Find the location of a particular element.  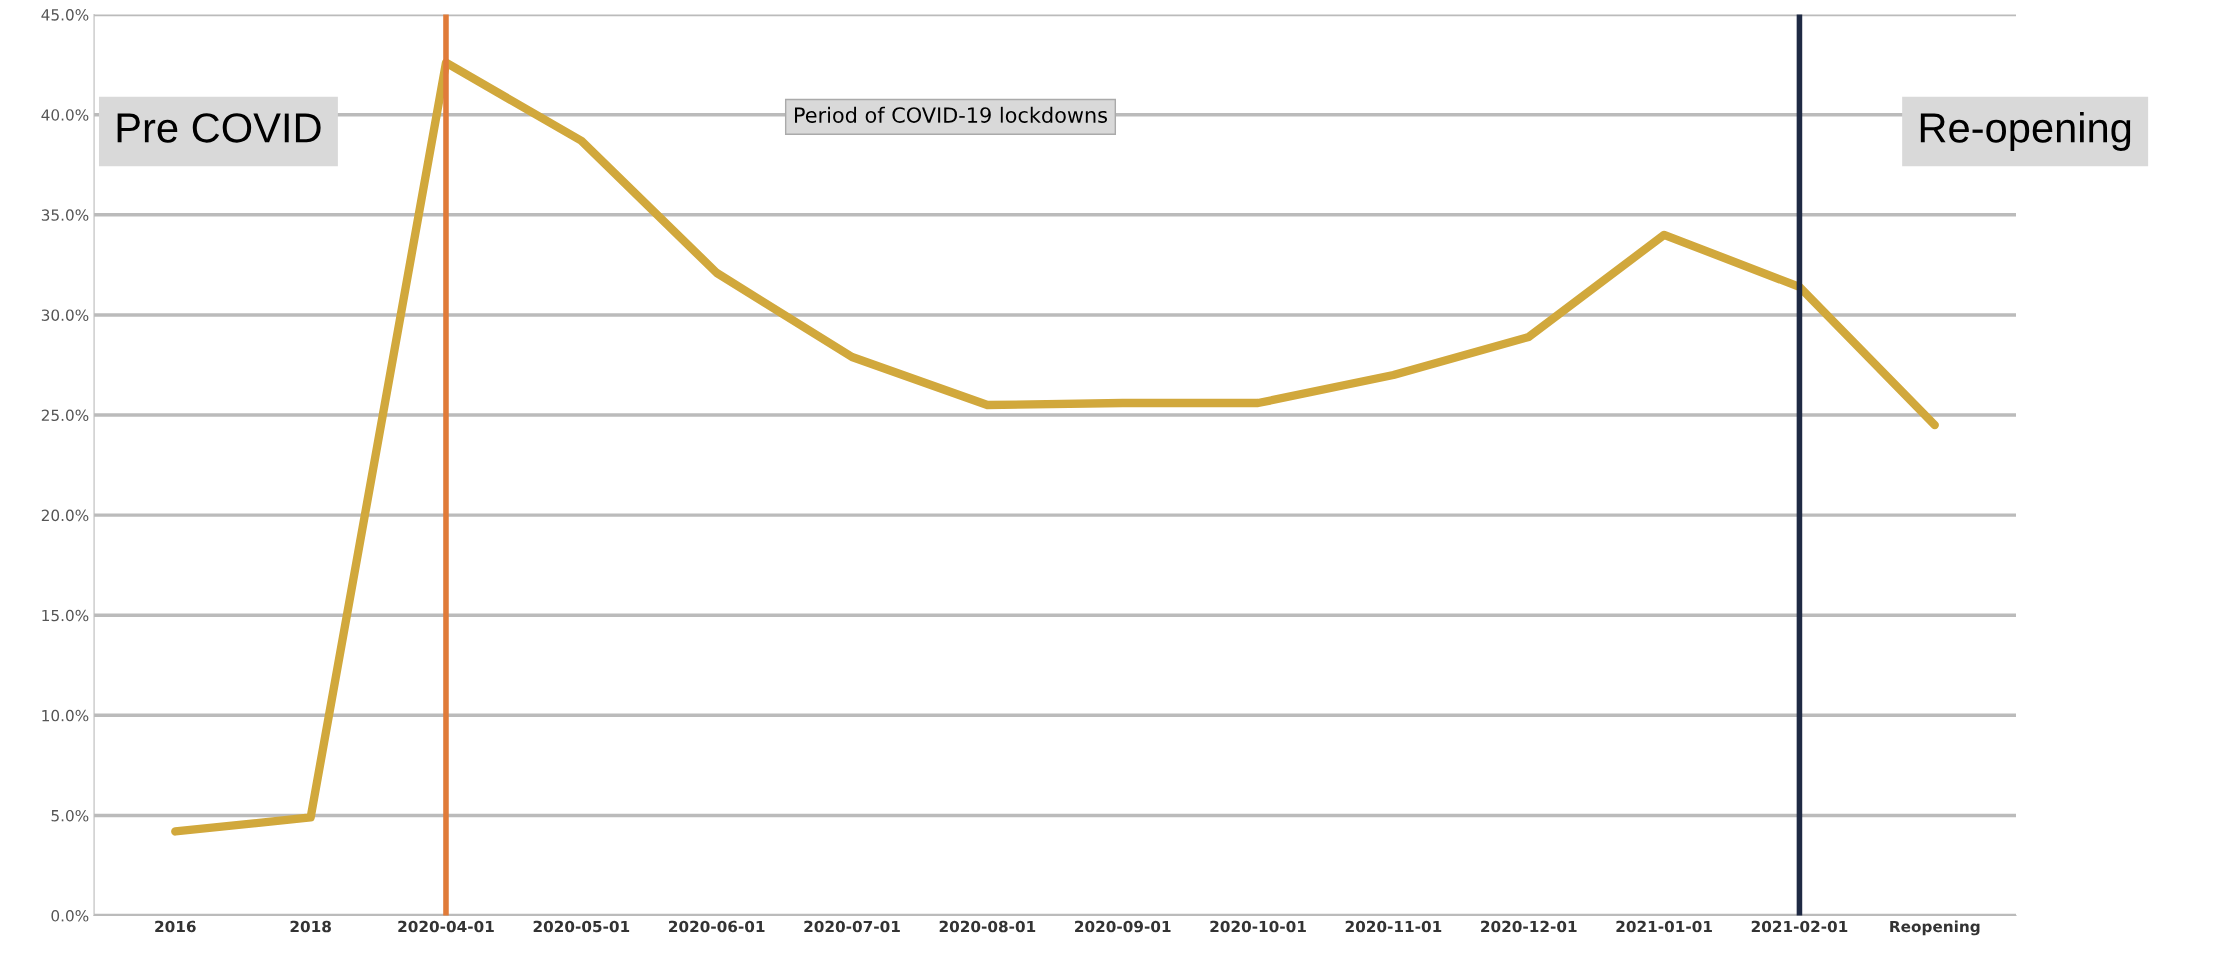

x-tick-label: 2020-06-01 is located at coordinates (717, 926).